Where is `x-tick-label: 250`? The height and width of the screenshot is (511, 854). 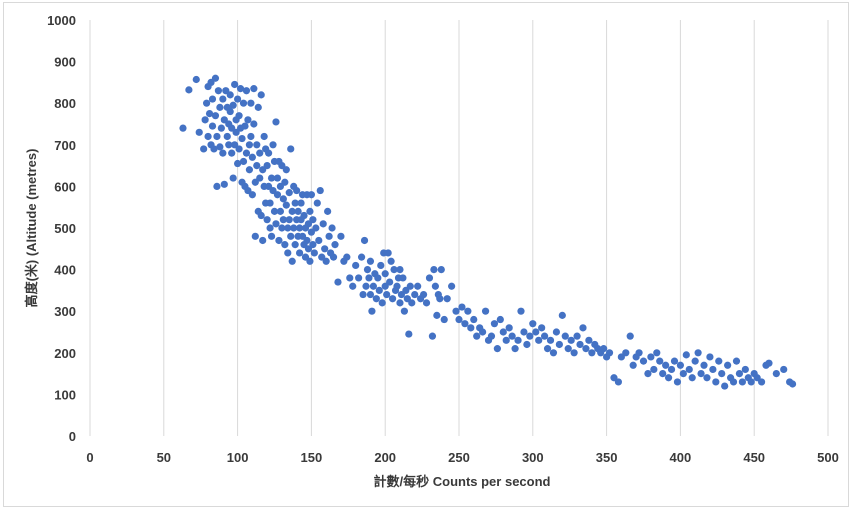
x-tick-label: 250 is located at coordinates (459, 457).